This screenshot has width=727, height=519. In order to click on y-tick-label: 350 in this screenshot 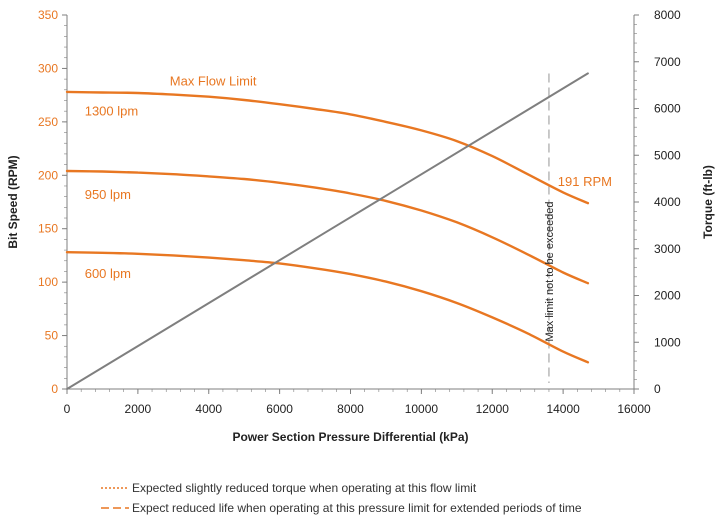, I will do `click(48, 15)`.